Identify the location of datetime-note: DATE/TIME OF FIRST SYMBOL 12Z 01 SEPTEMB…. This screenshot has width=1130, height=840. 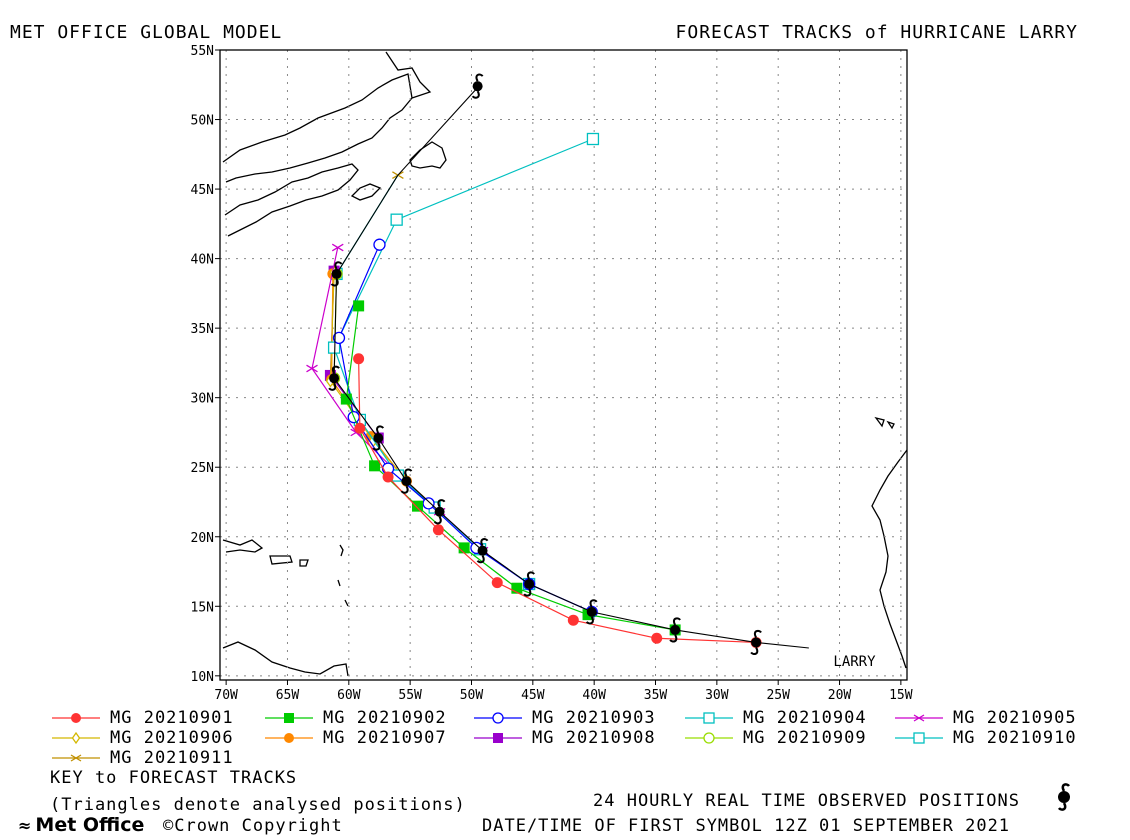
(746, 826).